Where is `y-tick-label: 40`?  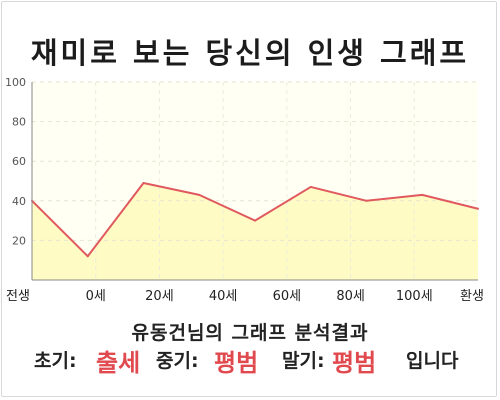
y-tick-label: 40 is located at coordinates (19, 201).